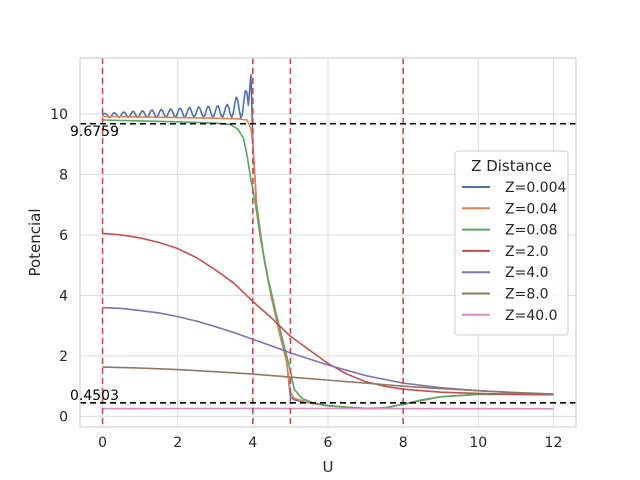  Describe the element at coordinates (63, 236) in the screenshot. I see `y-tick-label: 6` at that location.